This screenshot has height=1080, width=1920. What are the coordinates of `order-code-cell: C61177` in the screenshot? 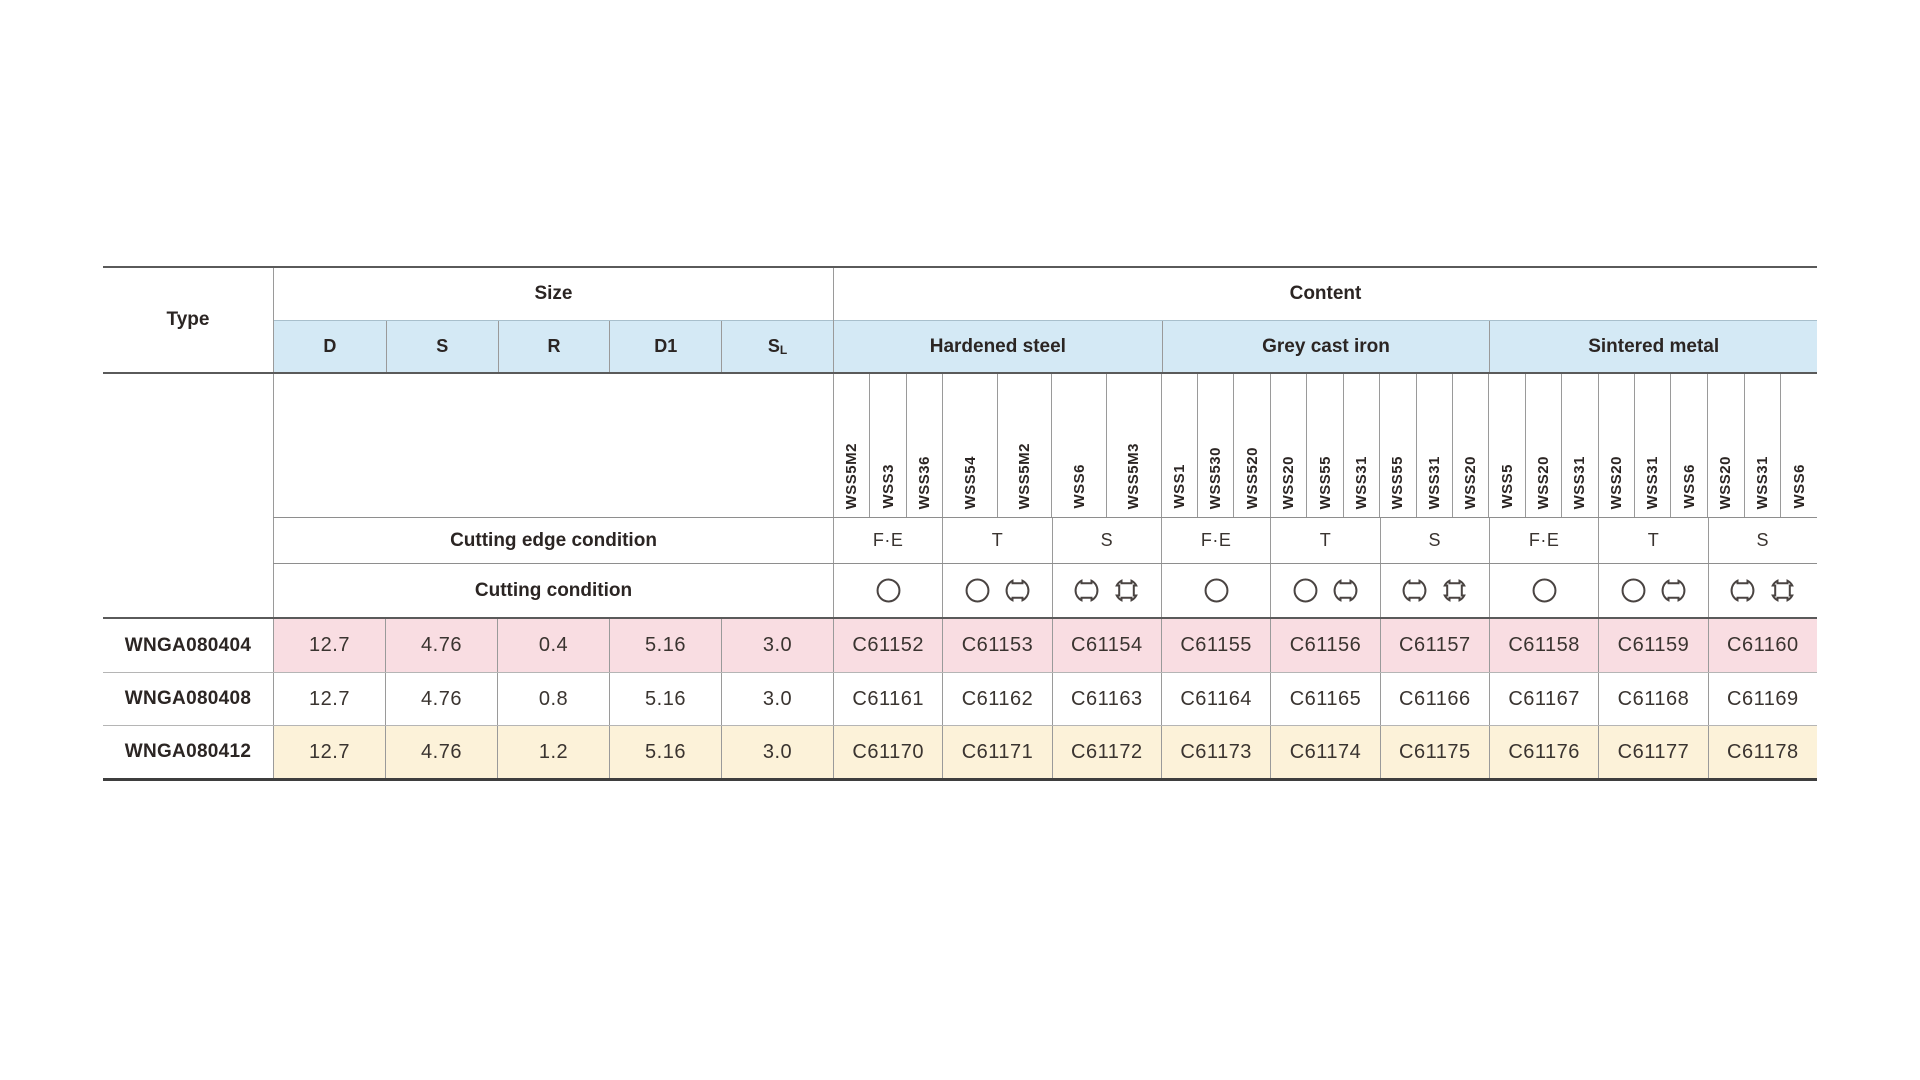 It's located at (1653, 752).